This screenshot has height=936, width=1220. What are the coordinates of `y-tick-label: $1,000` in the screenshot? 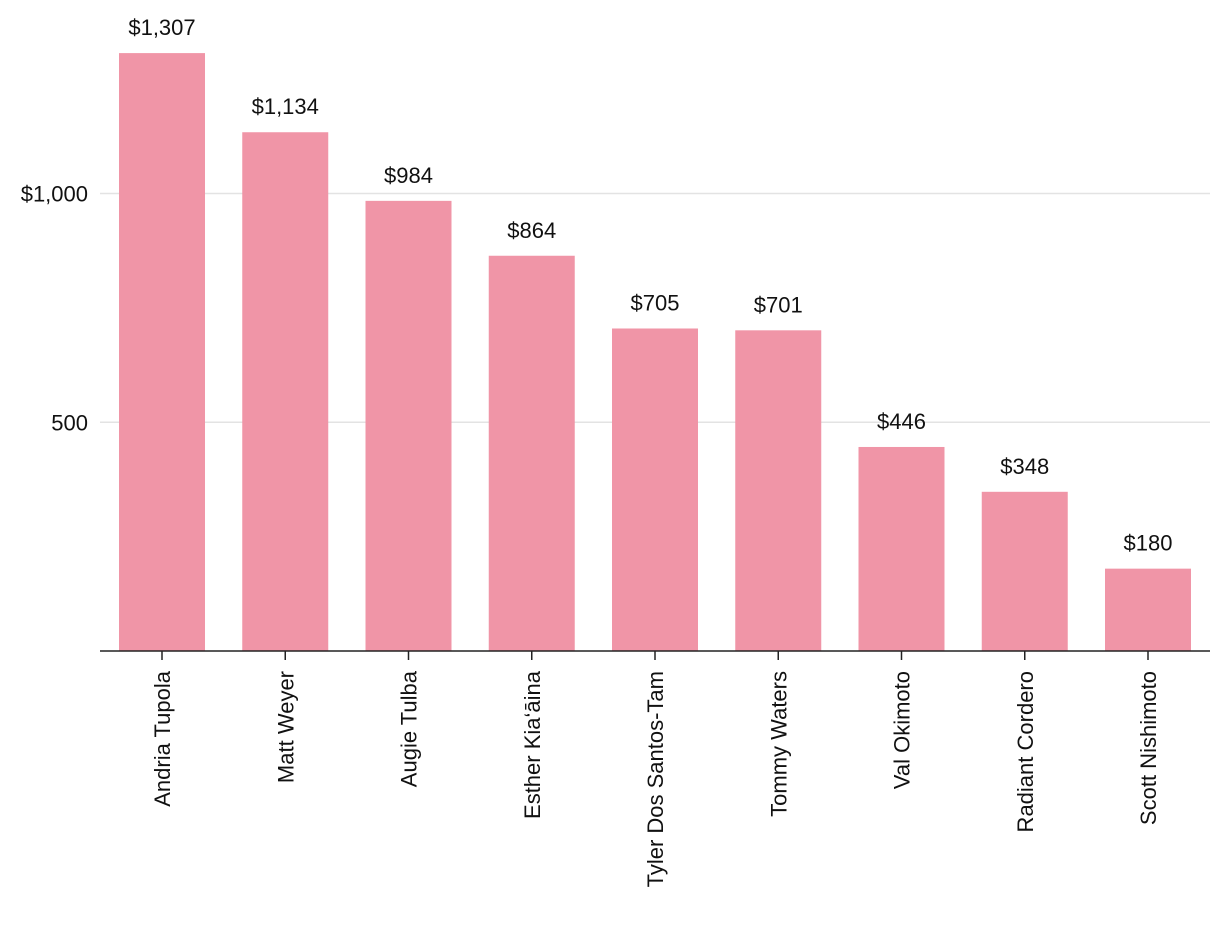 It's located at (54, 194).